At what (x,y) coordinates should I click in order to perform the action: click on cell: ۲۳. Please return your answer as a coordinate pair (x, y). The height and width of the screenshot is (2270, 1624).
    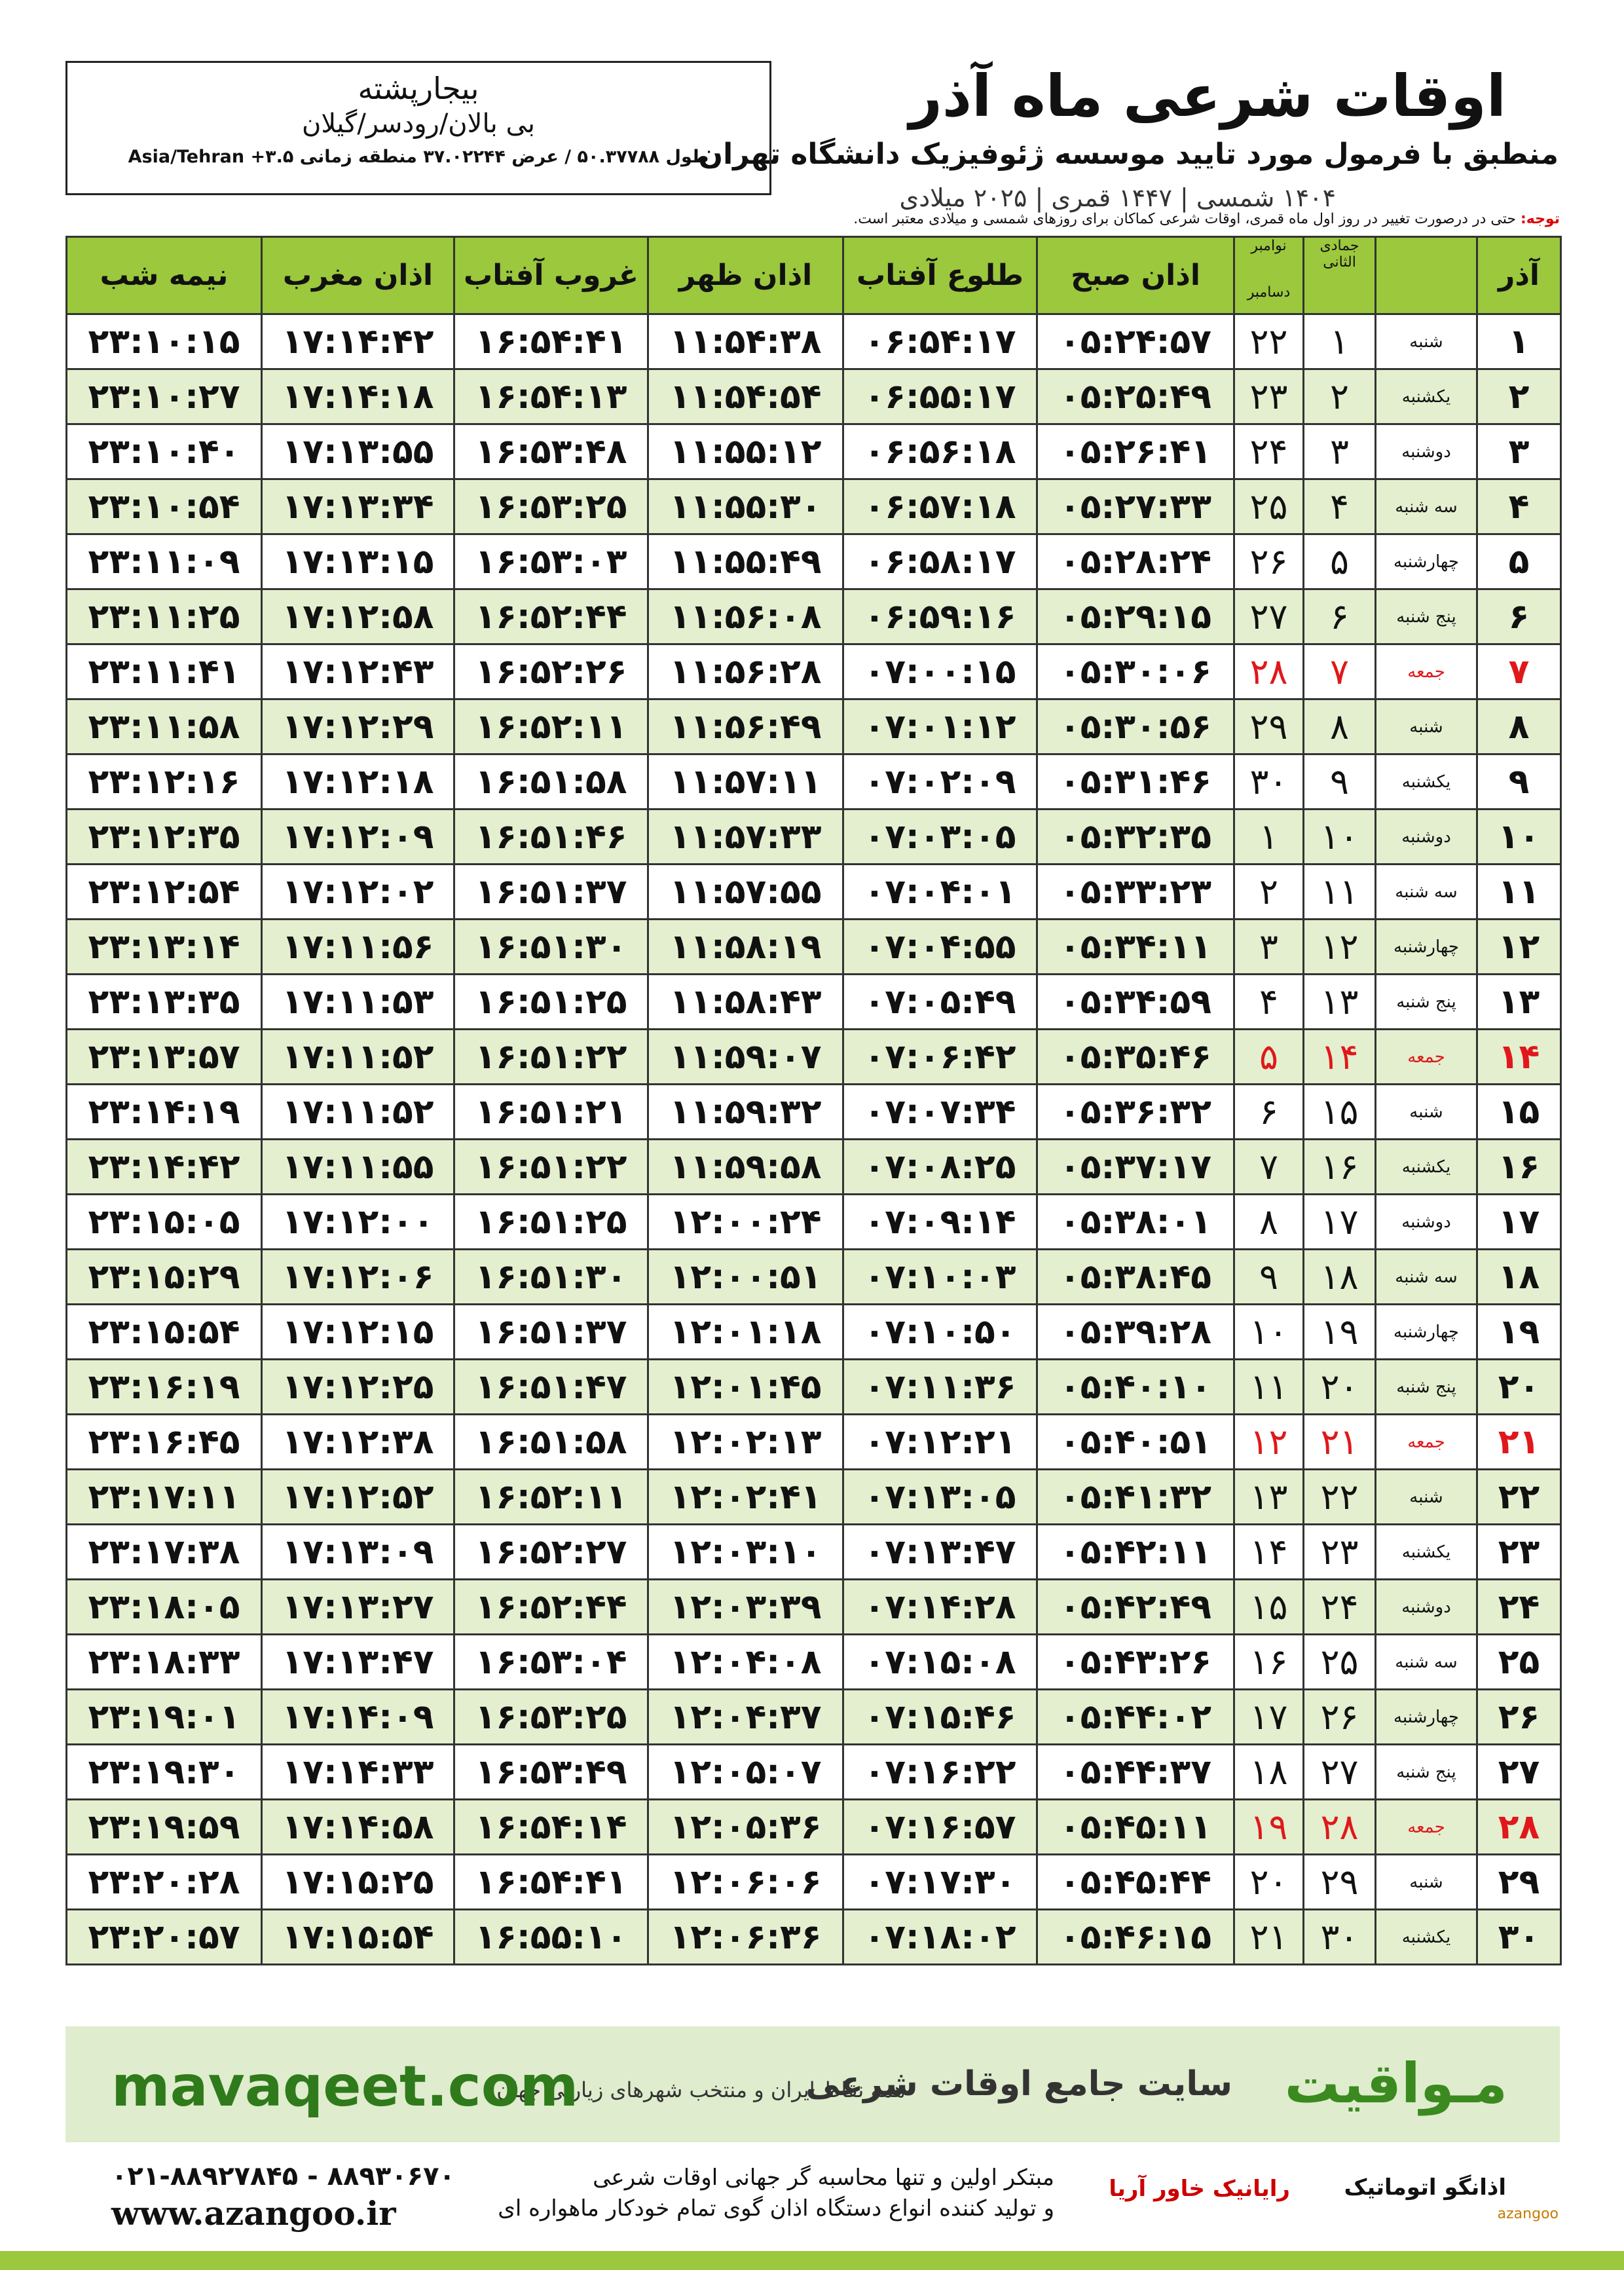
    Looking at the image, I should click on (1339, 1551).